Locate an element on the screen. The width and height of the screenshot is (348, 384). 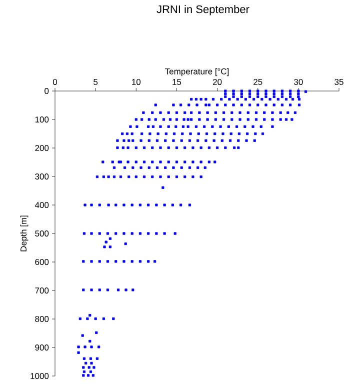
x-tick-label: 5 is located at coordinates (96, 82).